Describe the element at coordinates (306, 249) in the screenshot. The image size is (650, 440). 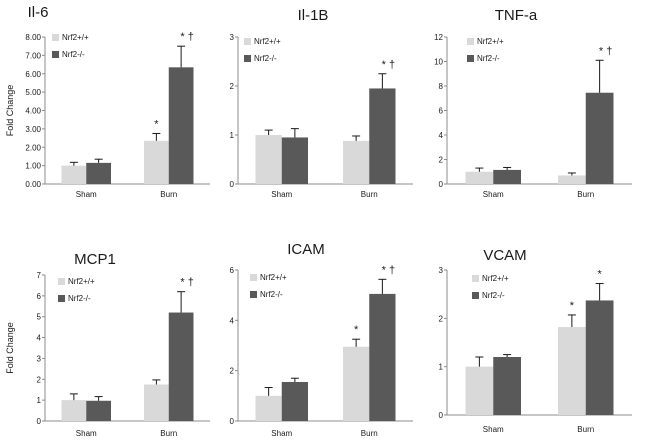
I see `chart-title: ICAM` at that location.